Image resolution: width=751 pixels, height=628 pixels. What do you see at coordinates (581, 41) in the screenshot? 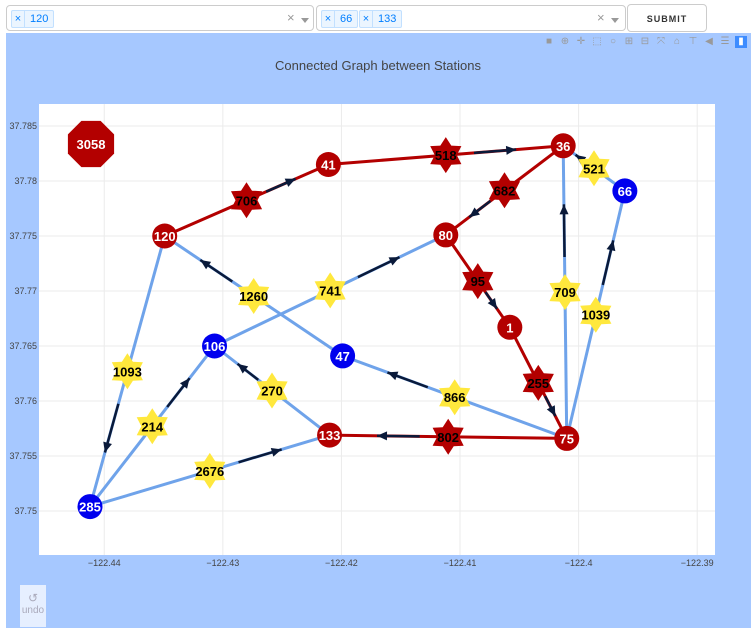
I see `pan-icon: ✛` at bounding box center [581, 41].